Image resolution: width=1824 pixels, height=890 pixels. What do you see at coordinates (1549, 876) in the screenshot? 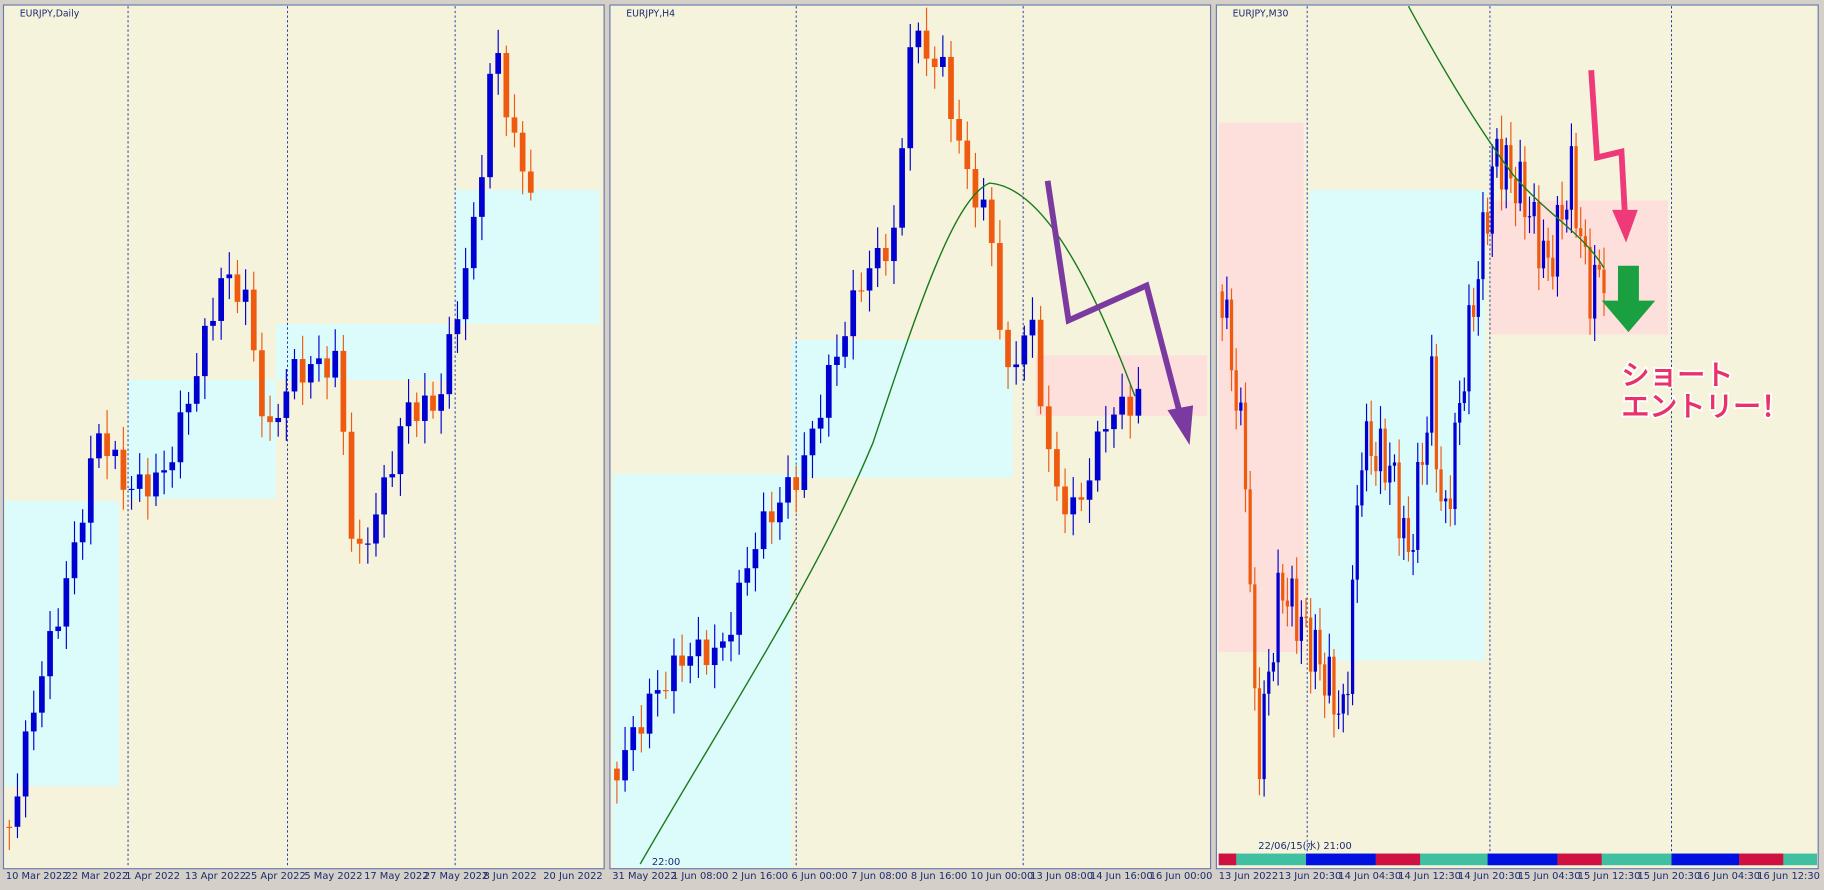
I see `time-label: 15 Jun 04:30` at bounding box center [1549, 876].